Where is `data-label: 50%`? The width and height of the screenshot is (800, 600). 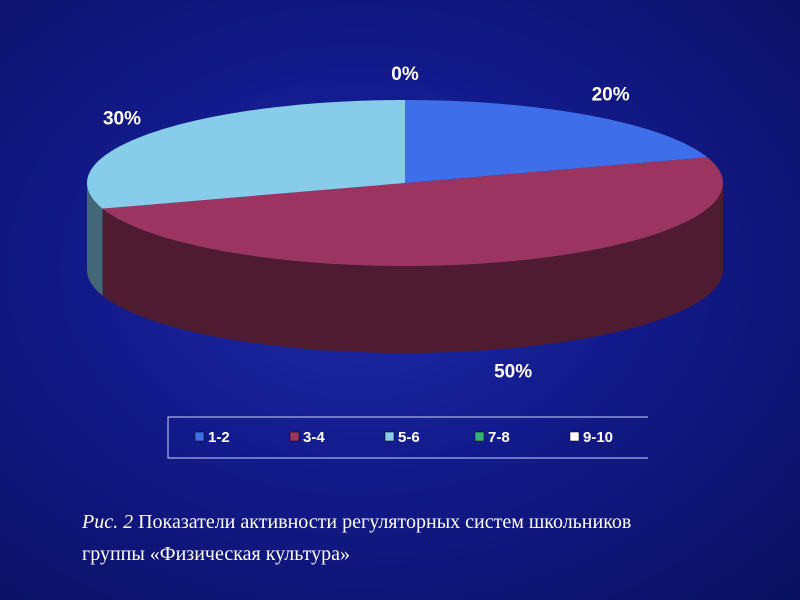 data-label: 50% is located at coordinates (513, 372).